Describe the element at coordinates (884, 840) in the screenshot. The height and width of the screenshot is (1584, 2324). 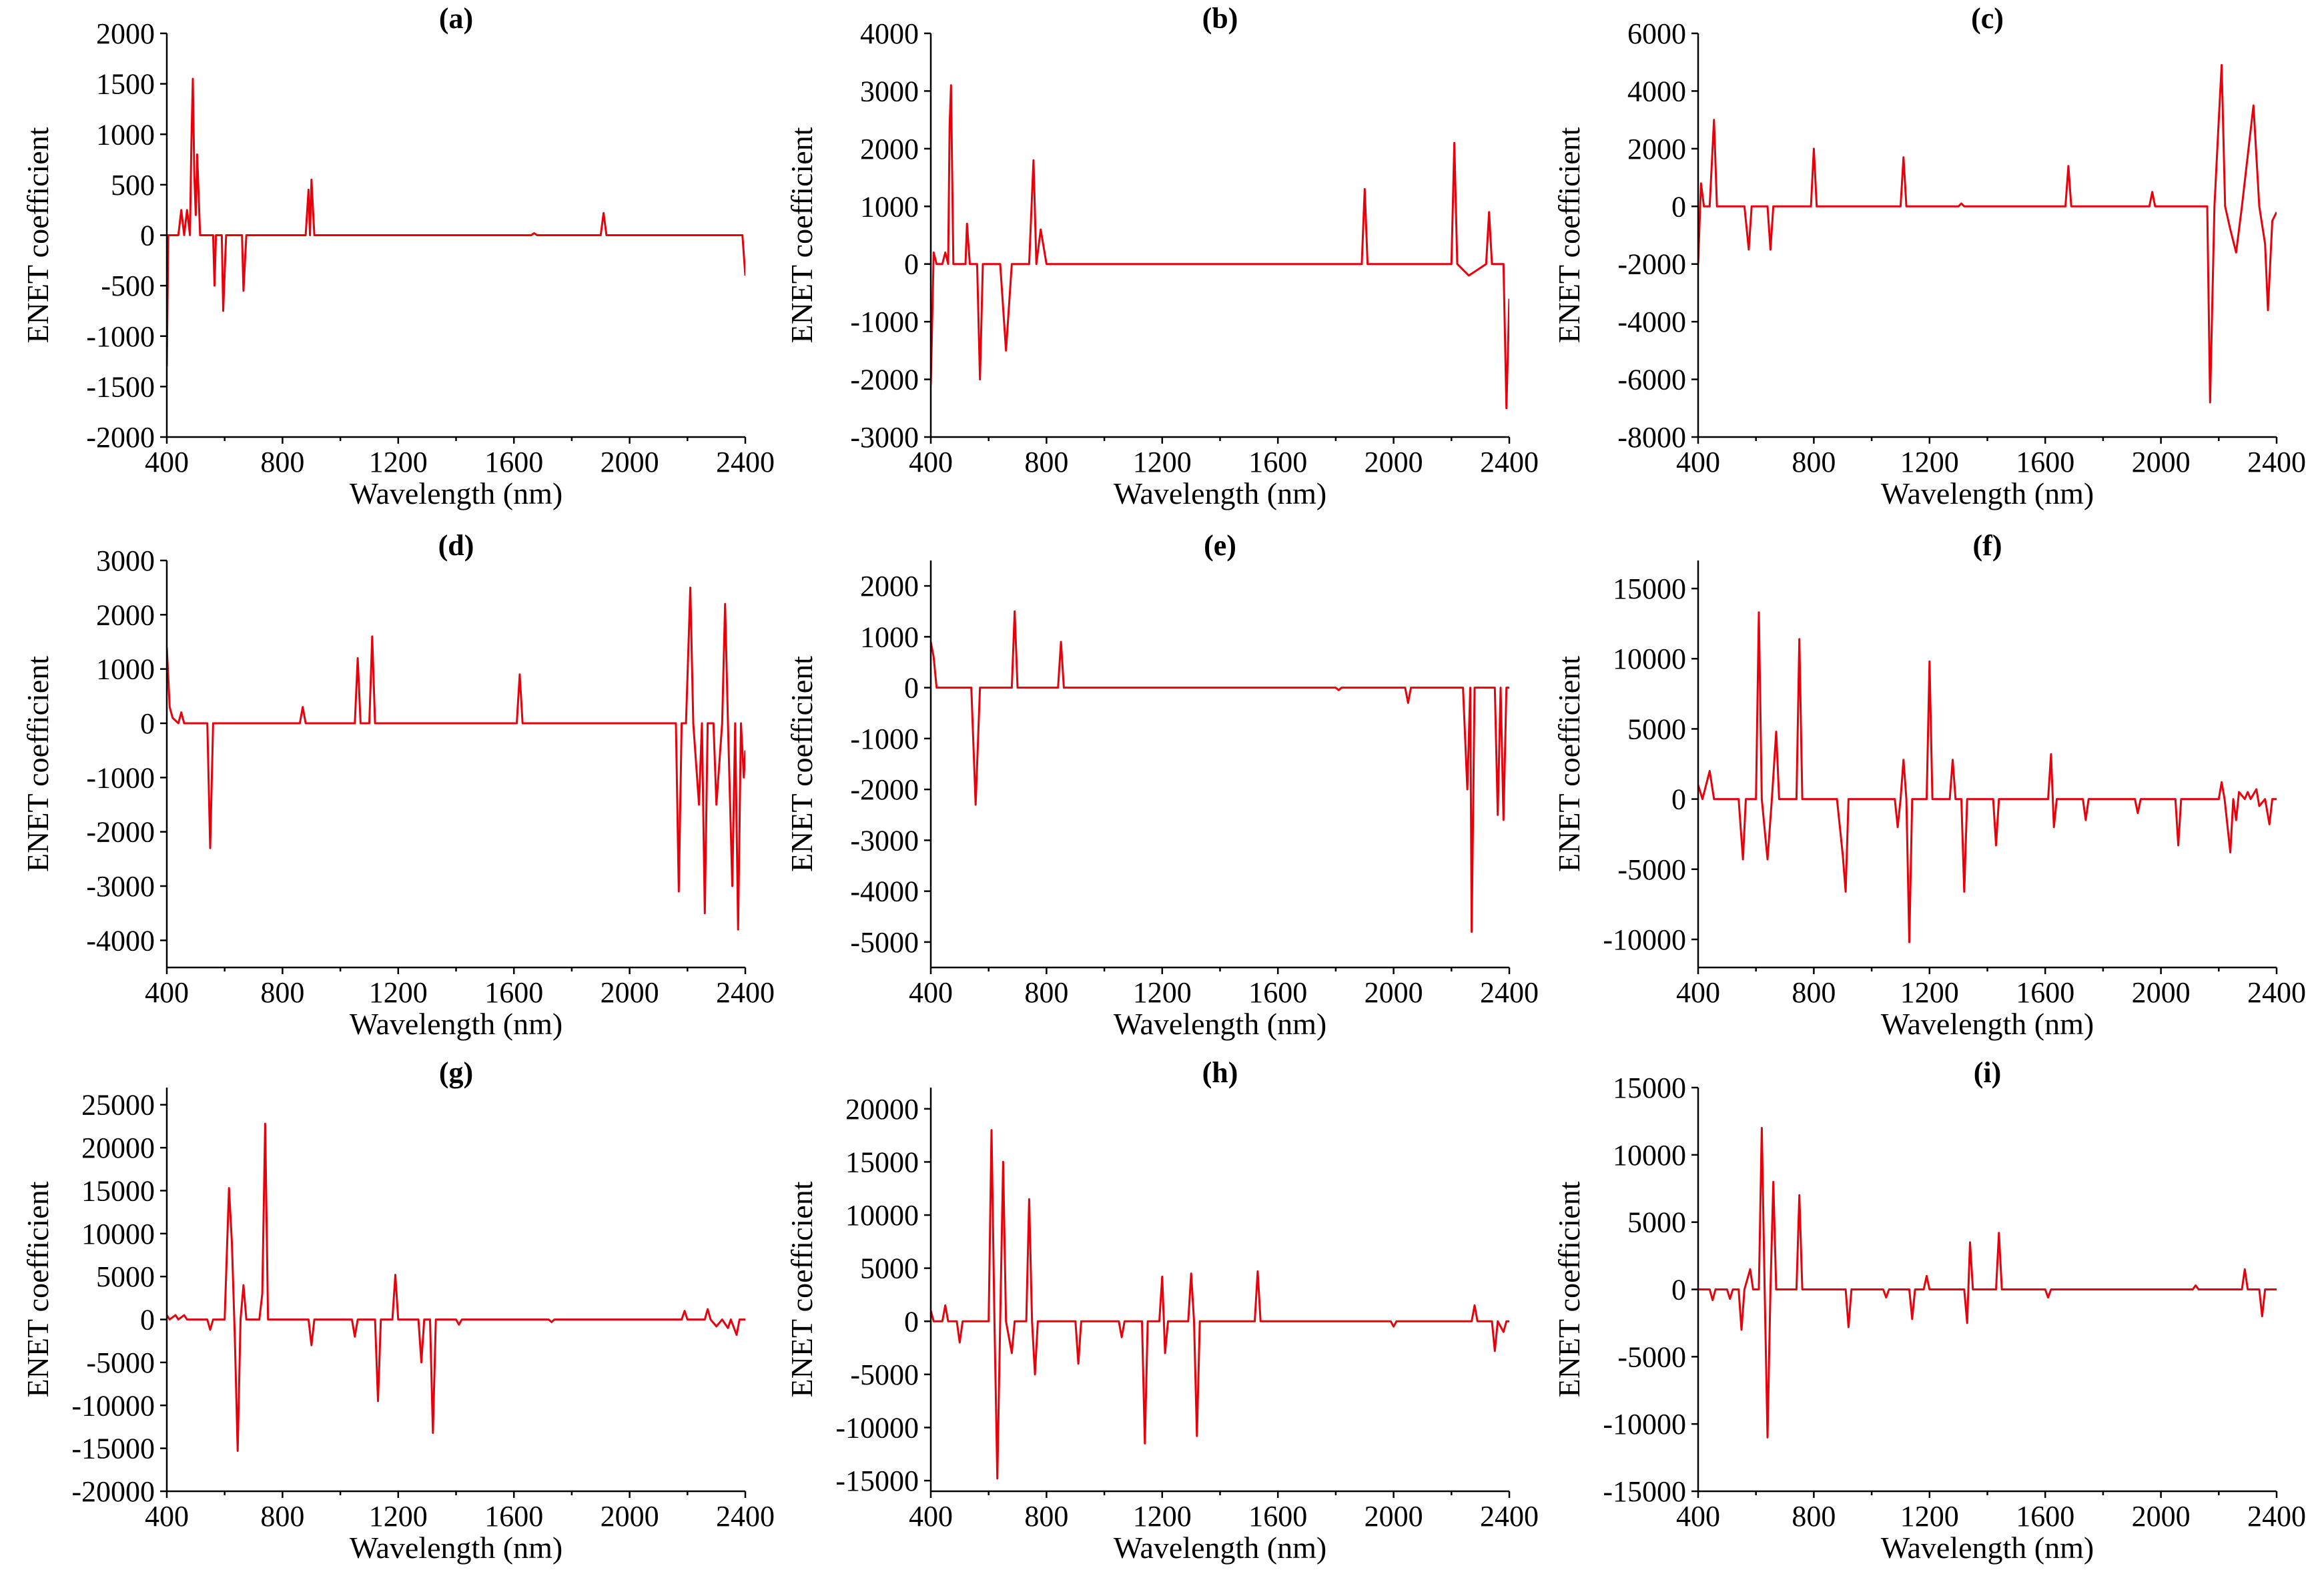
I see `y-tick-label: -3000` at that location.